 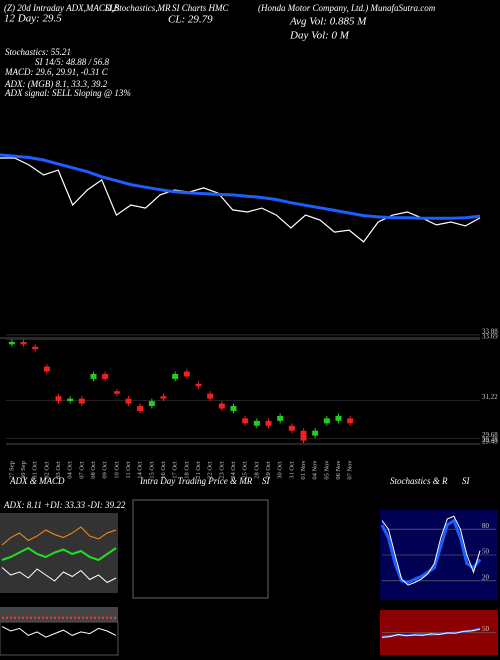 I want to click on x-tick-label: 22 Oct, so click(x=210, y=470).